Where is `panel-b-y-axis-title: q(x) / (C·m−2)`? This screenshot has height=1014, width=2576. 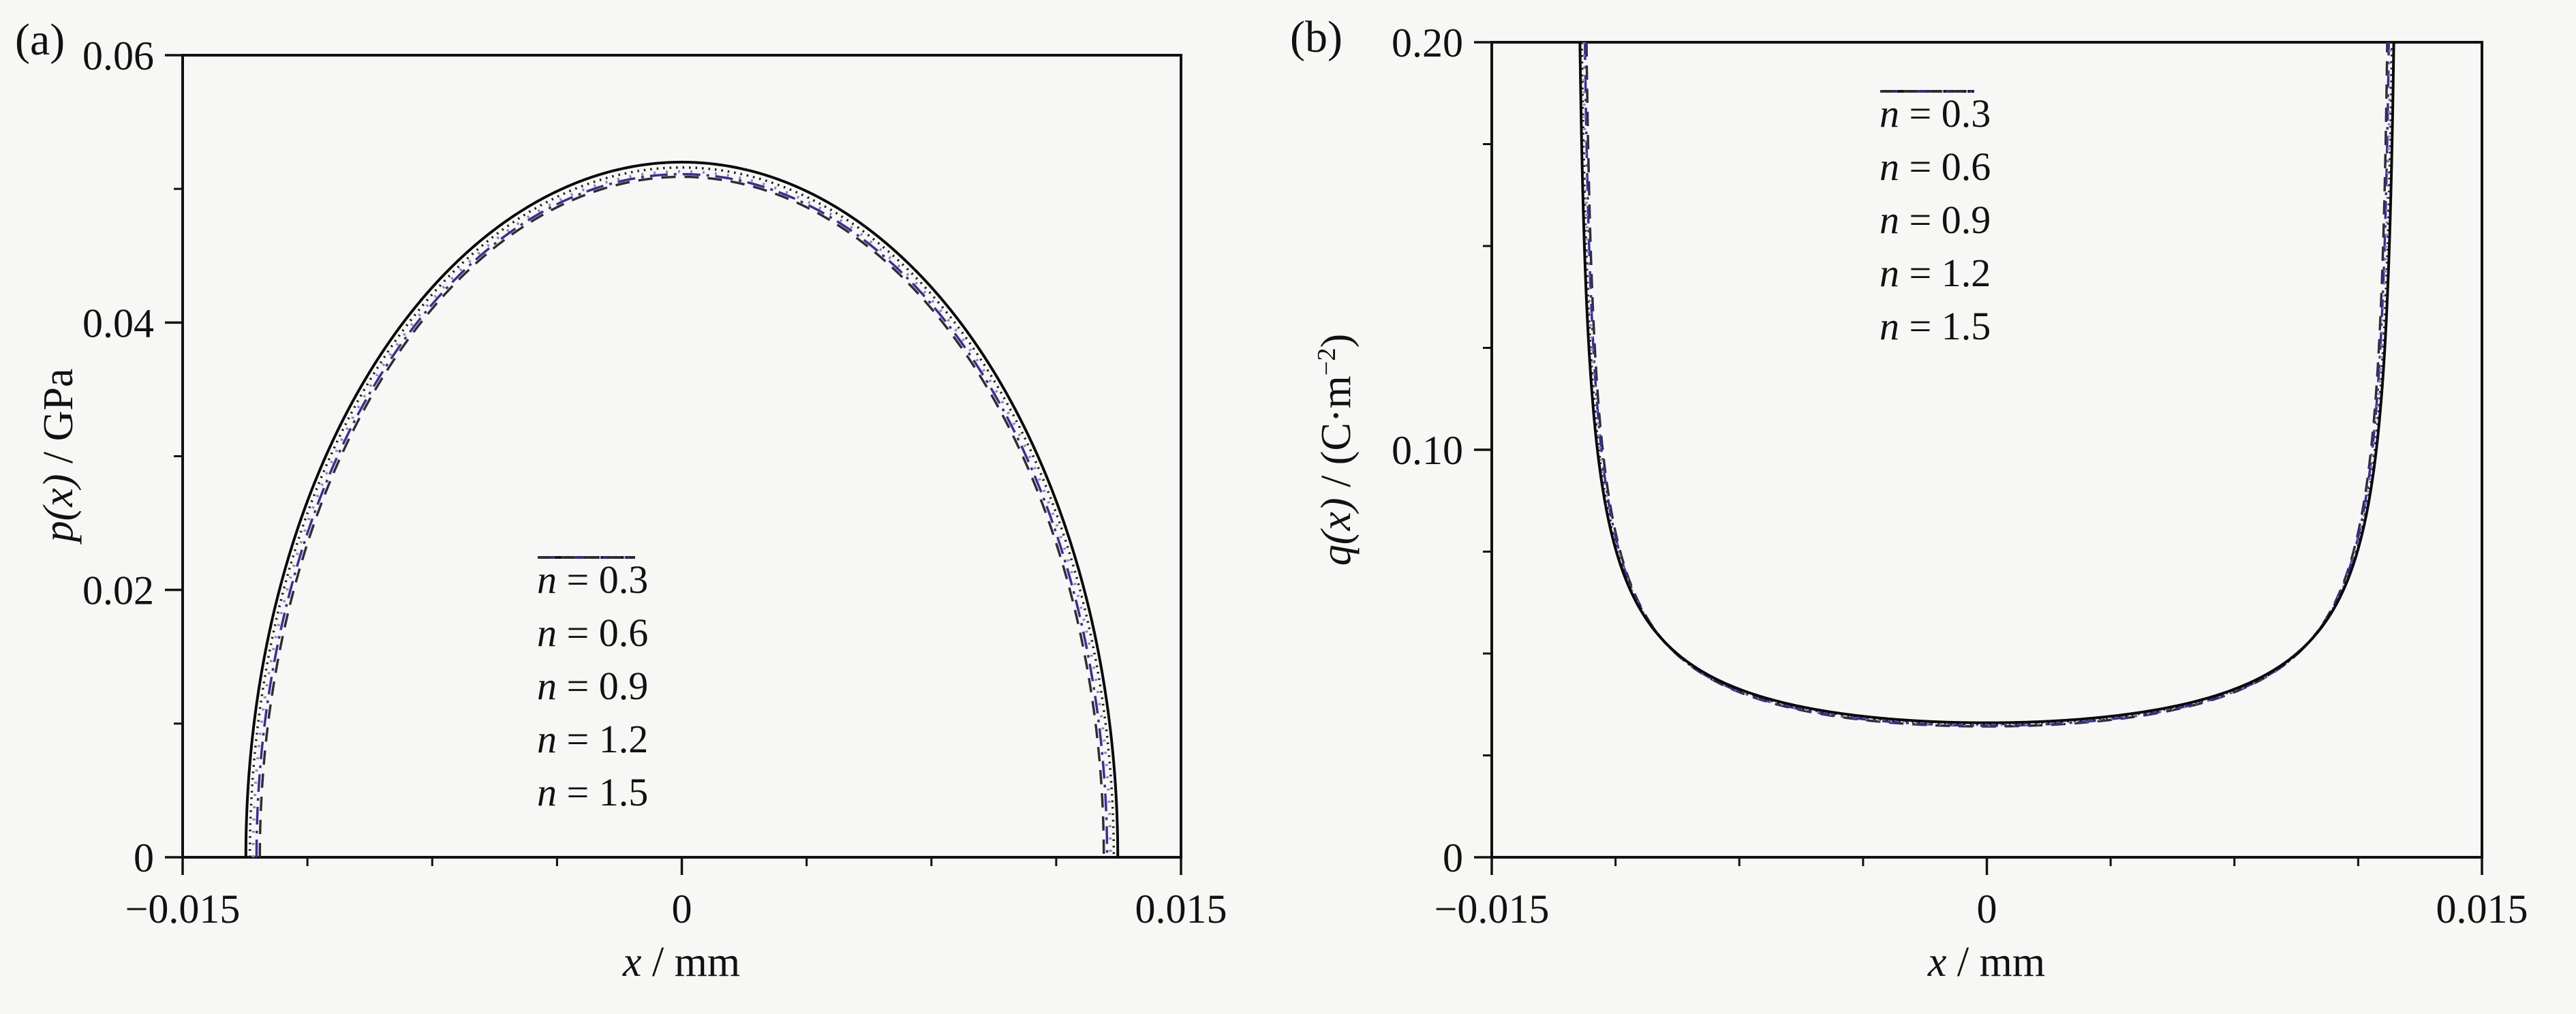
panel-b-y-axis-title: q(x) / (C·m−2) is located at coordinates (1336, 449).